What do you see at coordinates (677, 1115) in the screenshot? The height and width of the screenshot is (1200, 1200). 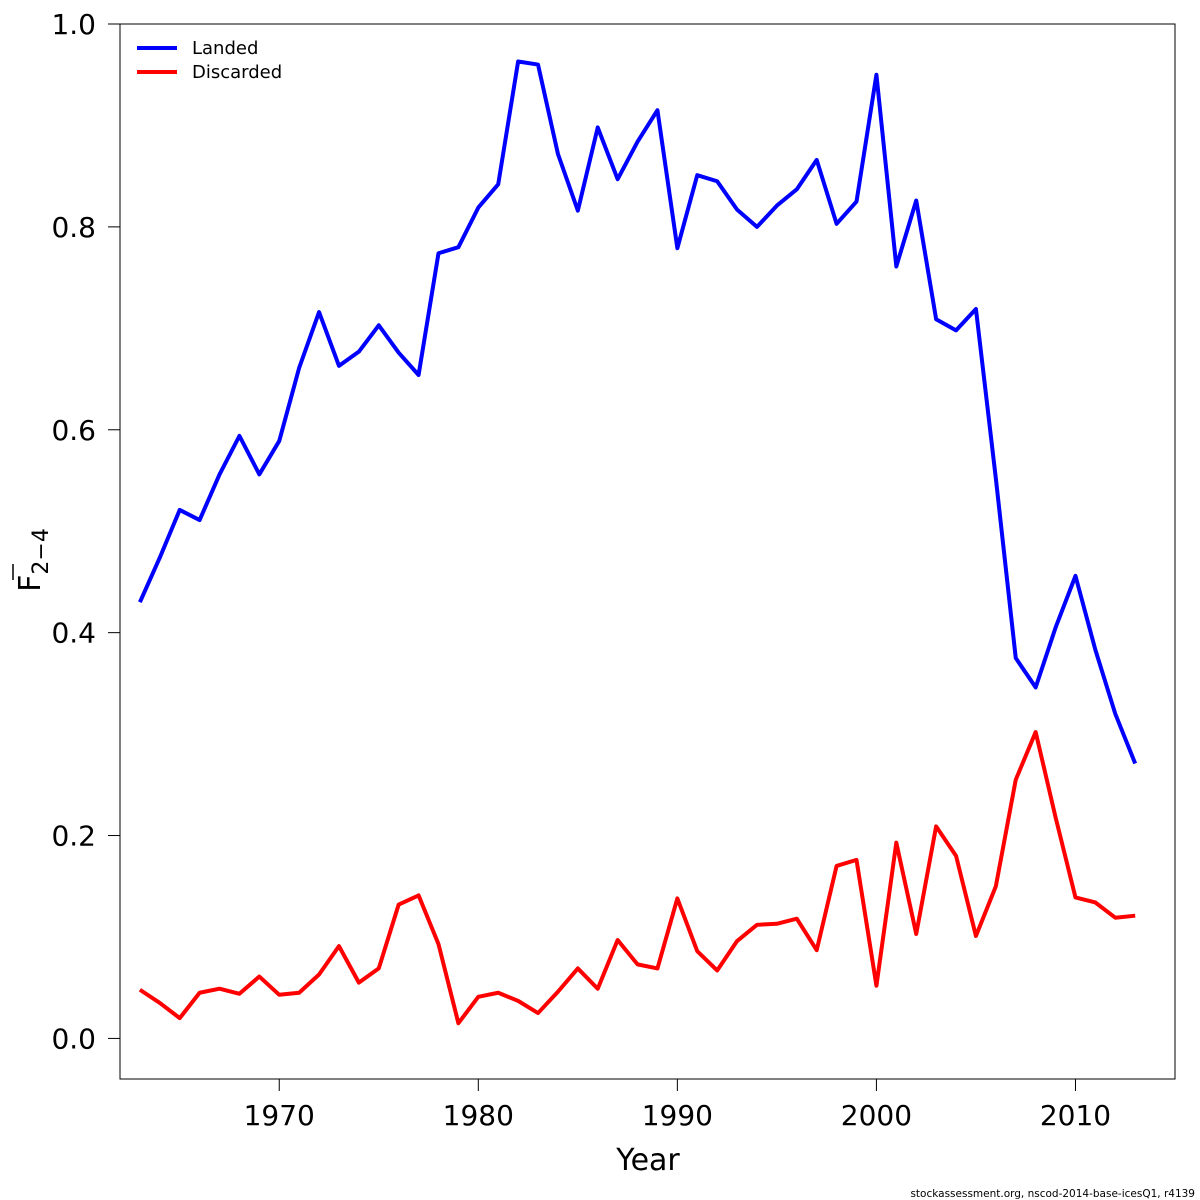 I see `x-tick-label-1990: 1990` at bounding box center [677, 1115].